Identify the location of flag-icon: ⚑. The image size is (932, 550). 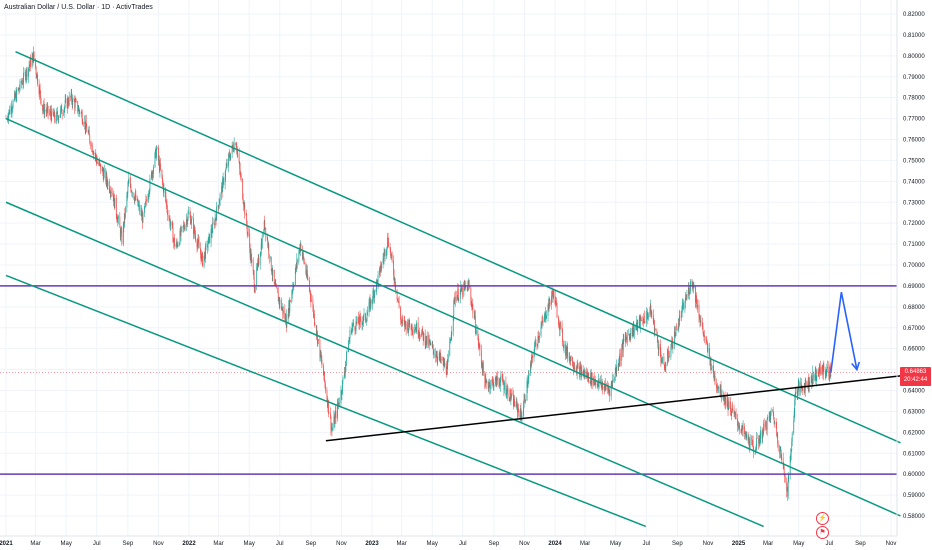
(822, 532).